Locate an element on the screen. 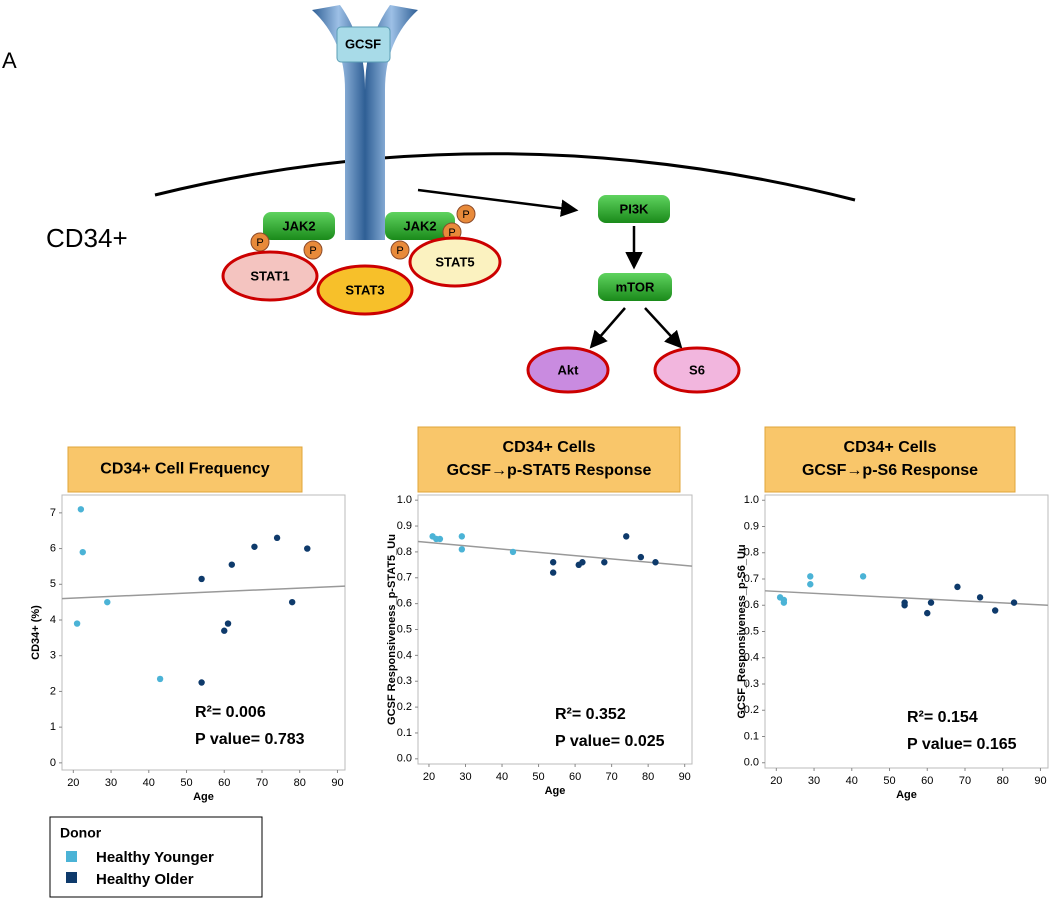  x-tick-label: 40 is located at coordinates (502, 777).